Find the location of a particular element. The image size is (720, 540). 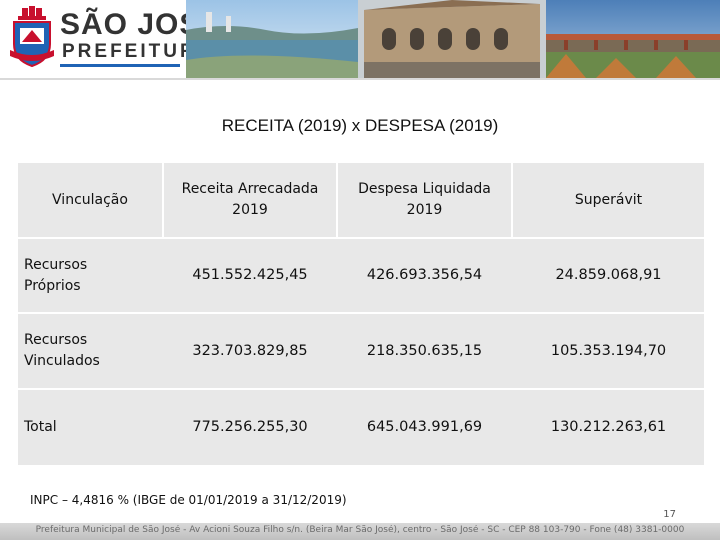

column-header-vinculacao: Vinculação is located at coordinates (90, 200).